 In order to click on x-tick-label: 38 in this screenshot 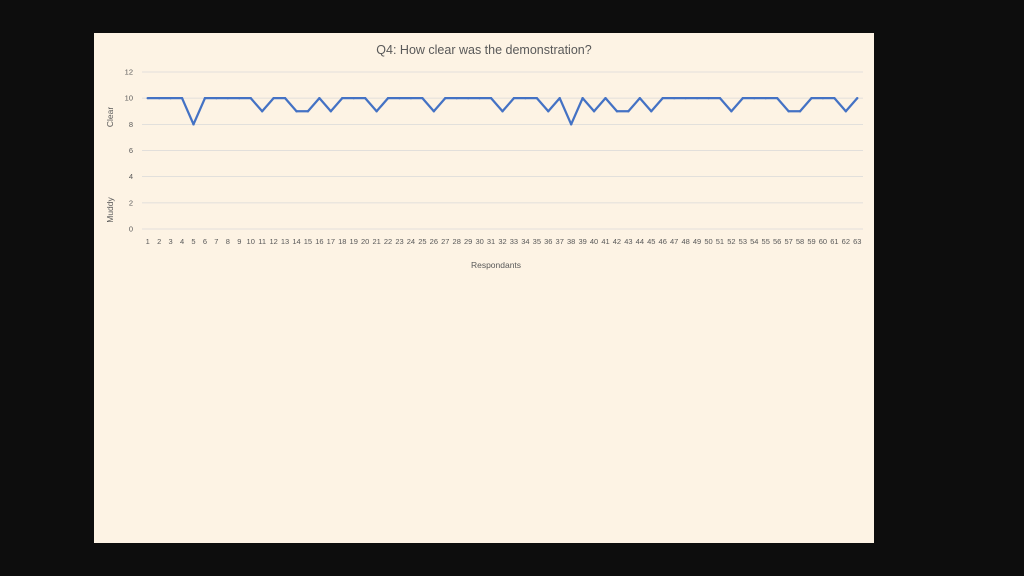, I will do `click(571, 241)`.